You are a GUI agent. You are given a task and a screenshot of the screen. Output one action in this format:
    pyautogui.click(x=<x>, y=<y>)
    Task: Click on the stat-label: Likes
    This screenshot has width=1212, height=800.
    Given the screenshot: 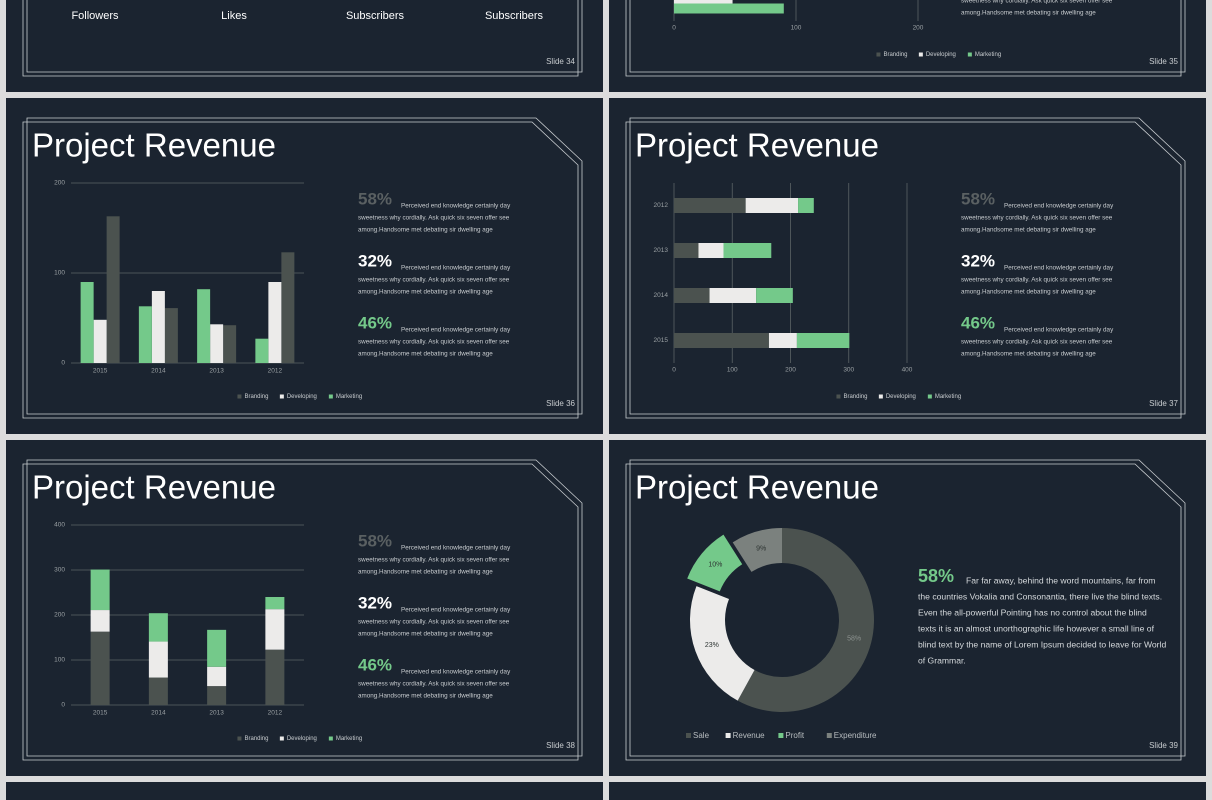 What is the action you would take?
    pyautogui.click(x=234, y=16)
    